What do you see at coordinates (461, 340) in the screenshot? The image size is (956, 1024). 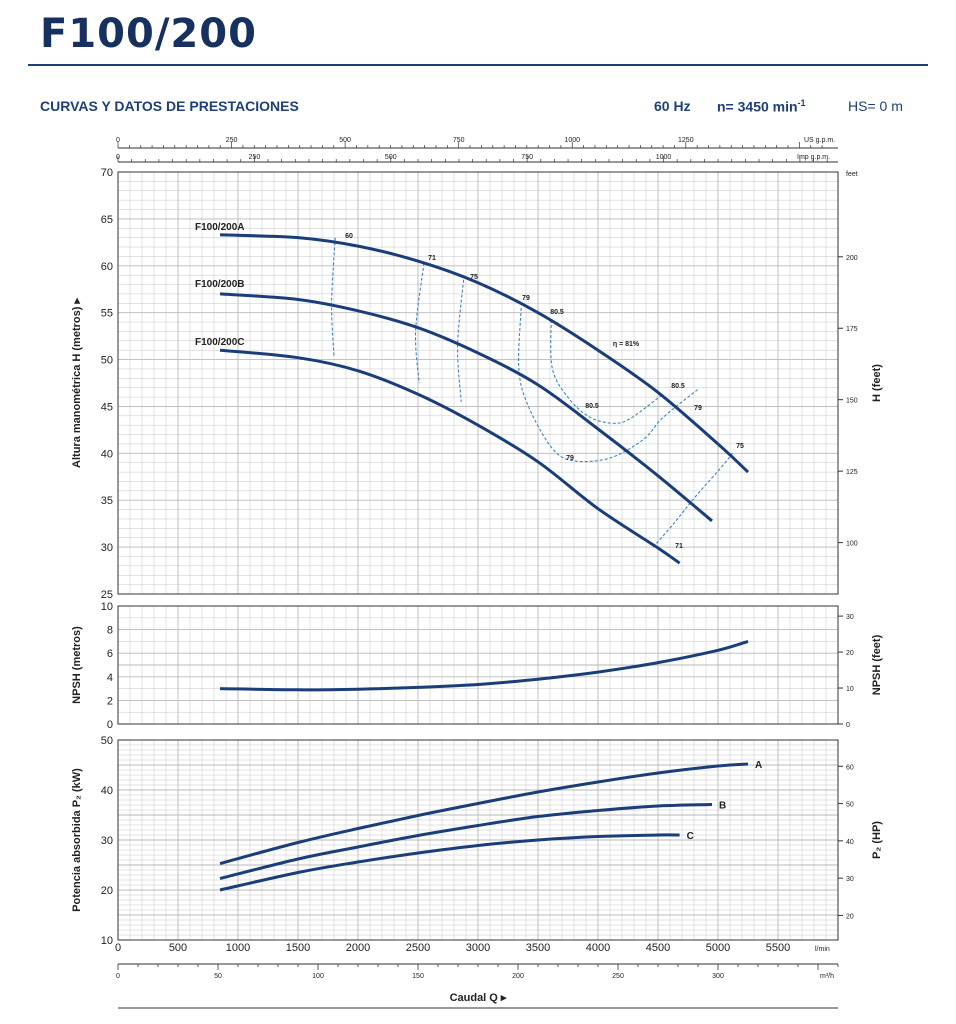 I see `efficiency-contour` at bounding box center [461, 340].